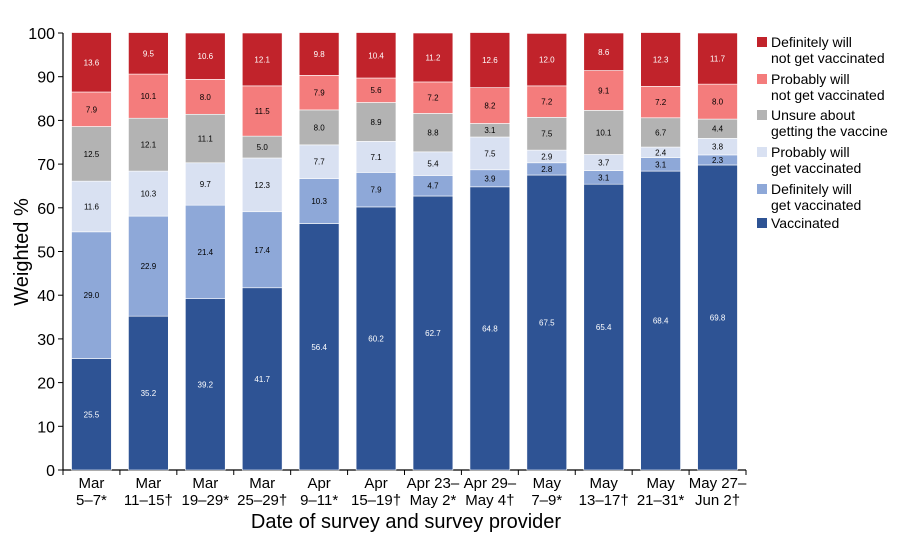 The image size is (900, 542). I want to click on y-tick-label: 60, so click(46, 209).